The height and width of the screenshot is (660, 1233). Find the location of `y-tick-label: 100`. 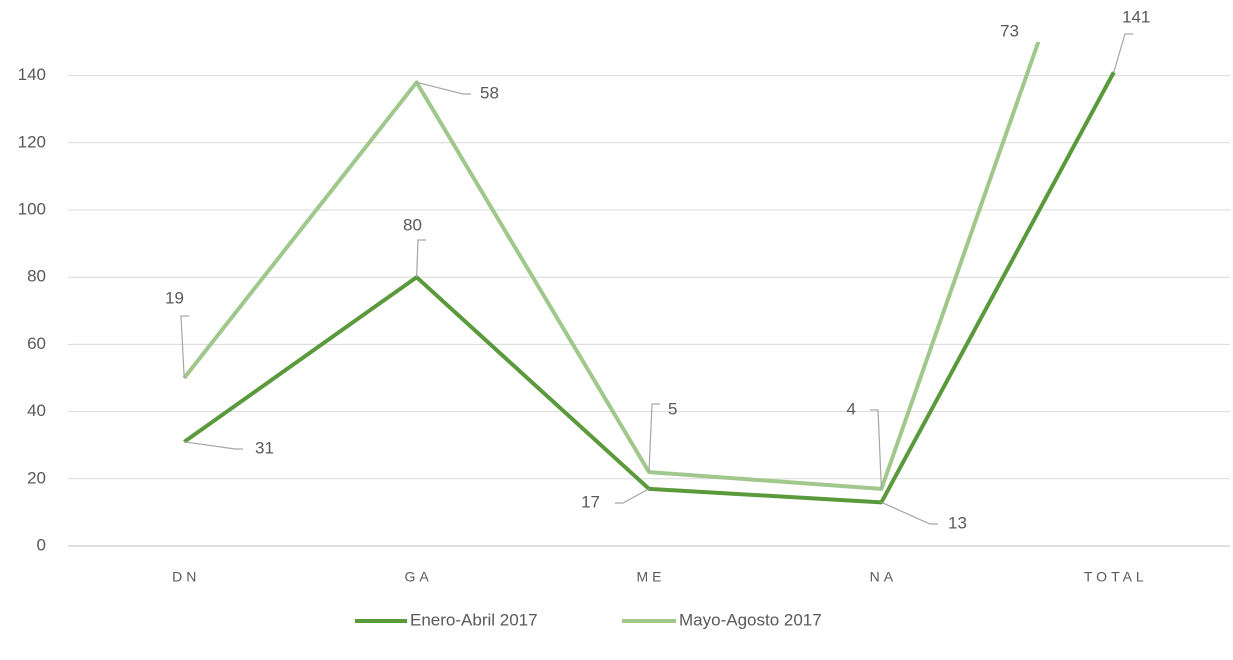

y-tick-label: 100 is located at coordinates (32, 208).